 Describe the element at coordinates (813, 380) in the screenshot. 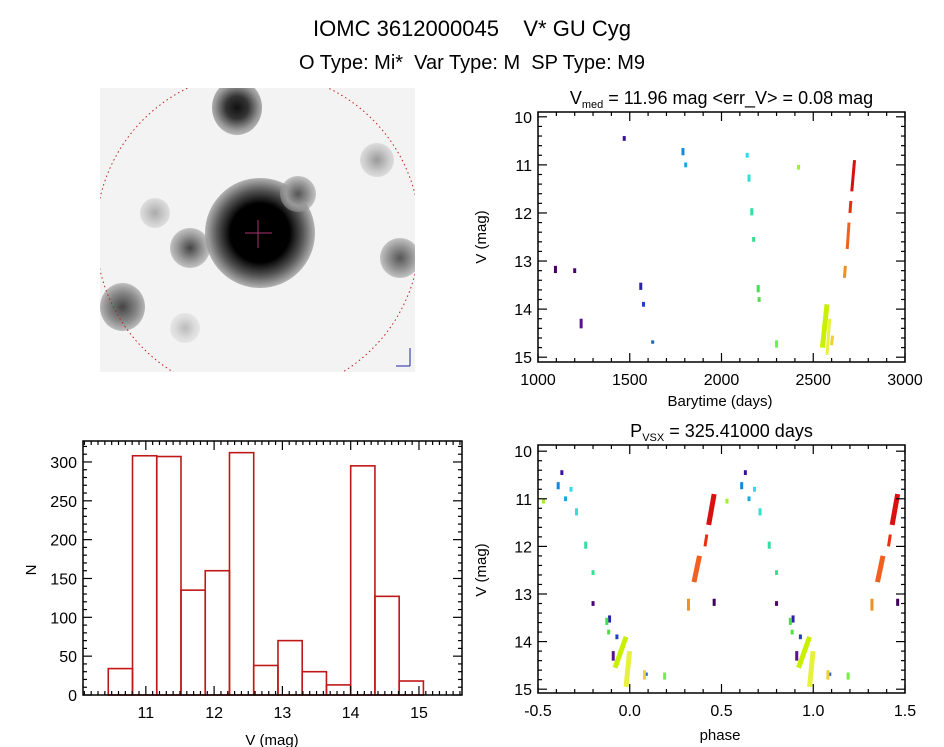

I see `x-tick-label: 2500` at that location.